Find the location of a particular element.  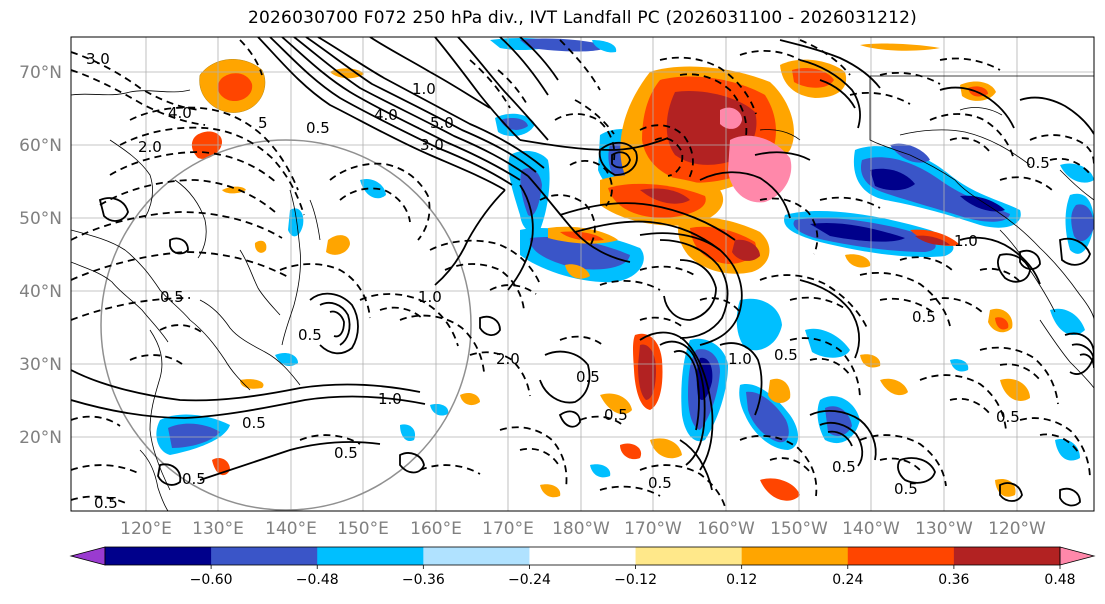

longitude-label: 130°W is located at coordinates (944, 529).